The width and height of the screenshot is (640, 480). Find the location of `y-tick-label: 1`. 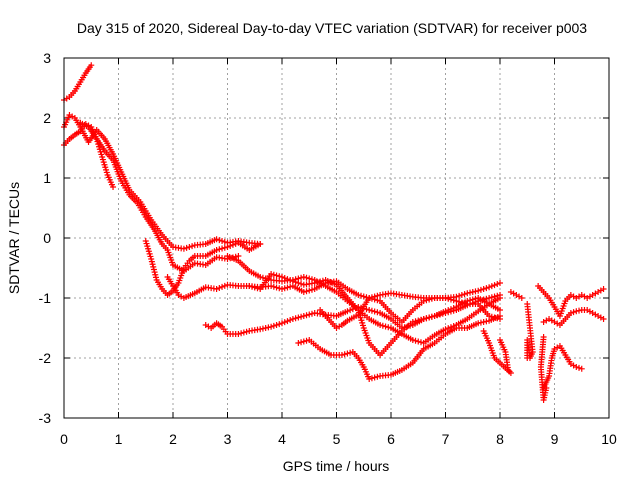

y-tick-label: 1 is located at coordinates (47, 178).